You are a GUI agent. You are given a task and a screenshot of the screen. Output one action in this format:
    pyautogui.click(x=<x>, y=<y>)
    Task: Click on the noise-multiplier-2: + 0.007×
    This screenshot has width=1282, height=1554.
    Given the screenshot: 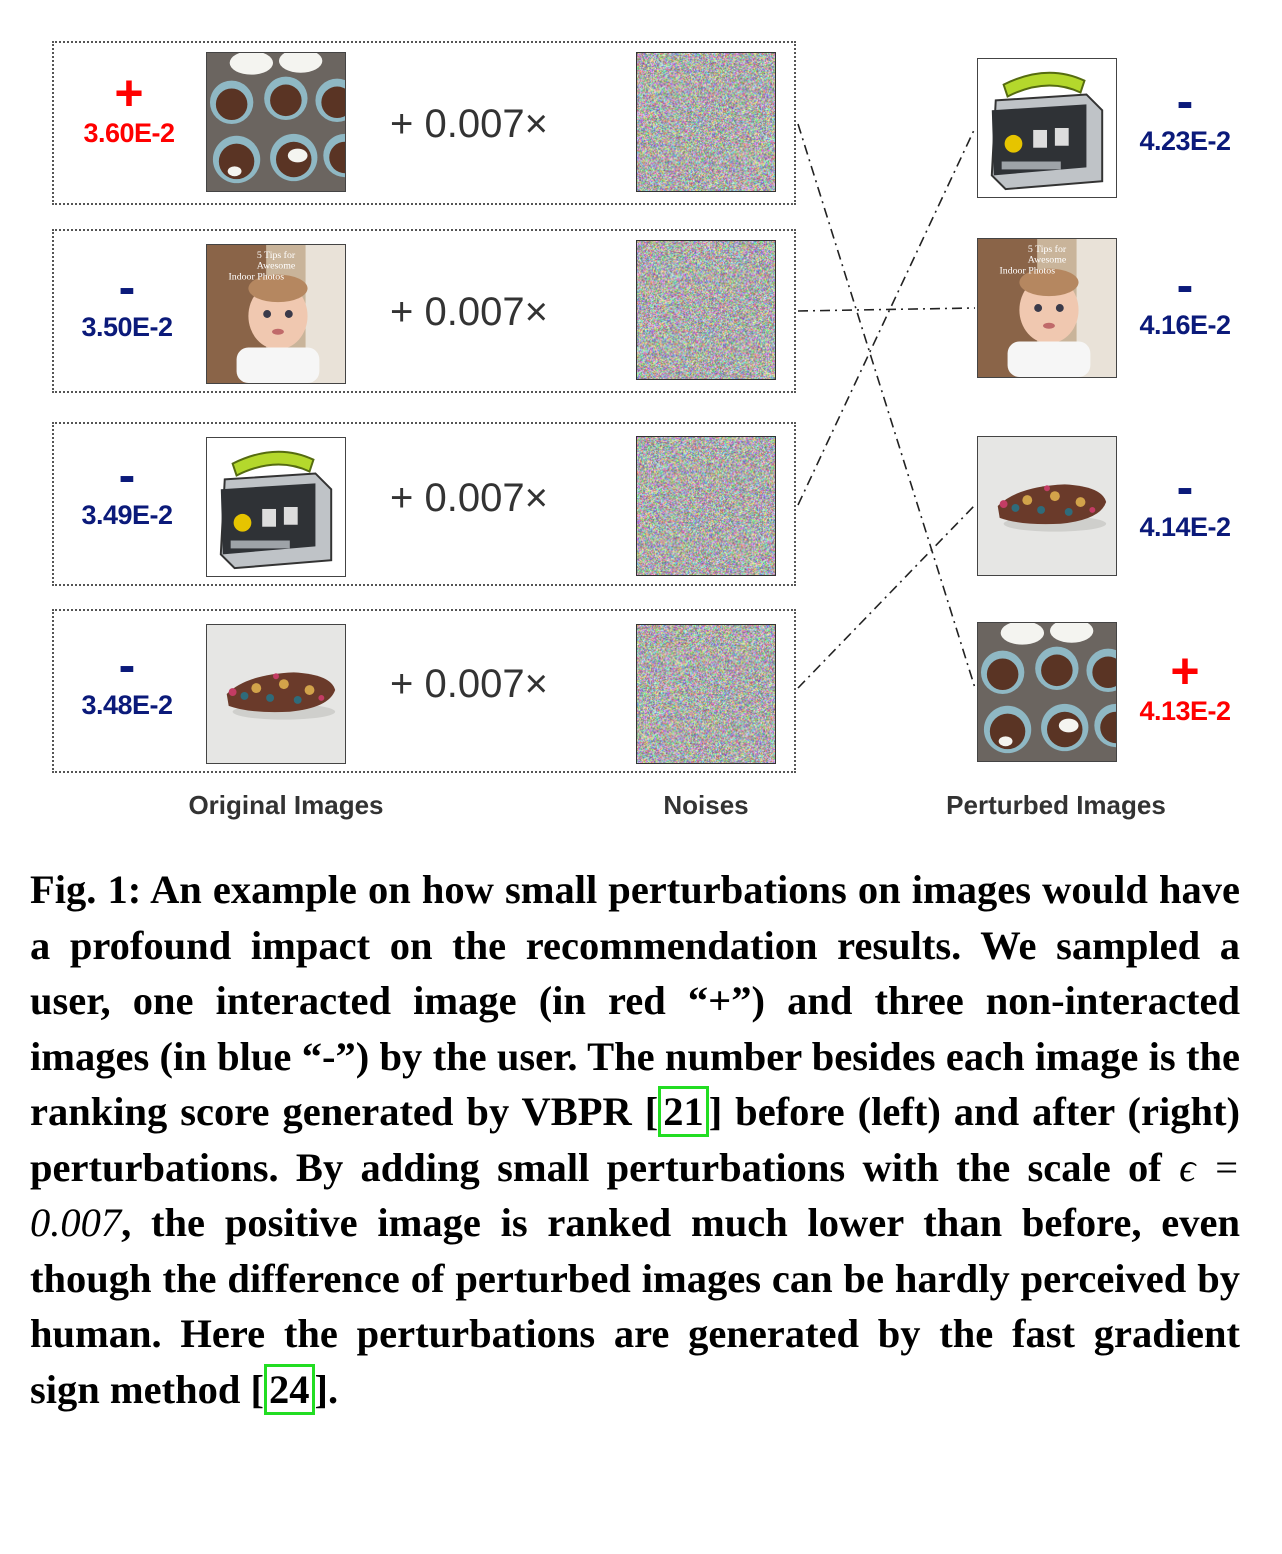 What is the action you would take?
    pyautogui.click(x=469, y=312)
    